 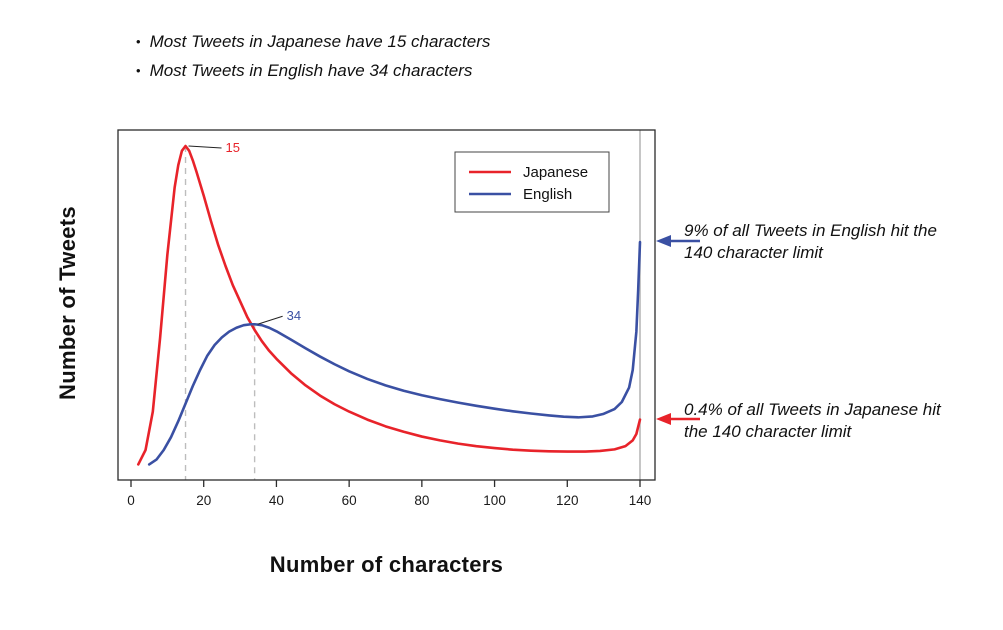 I want to click on y-axis-title: Number of Tweets, so click(x=67, y=303).